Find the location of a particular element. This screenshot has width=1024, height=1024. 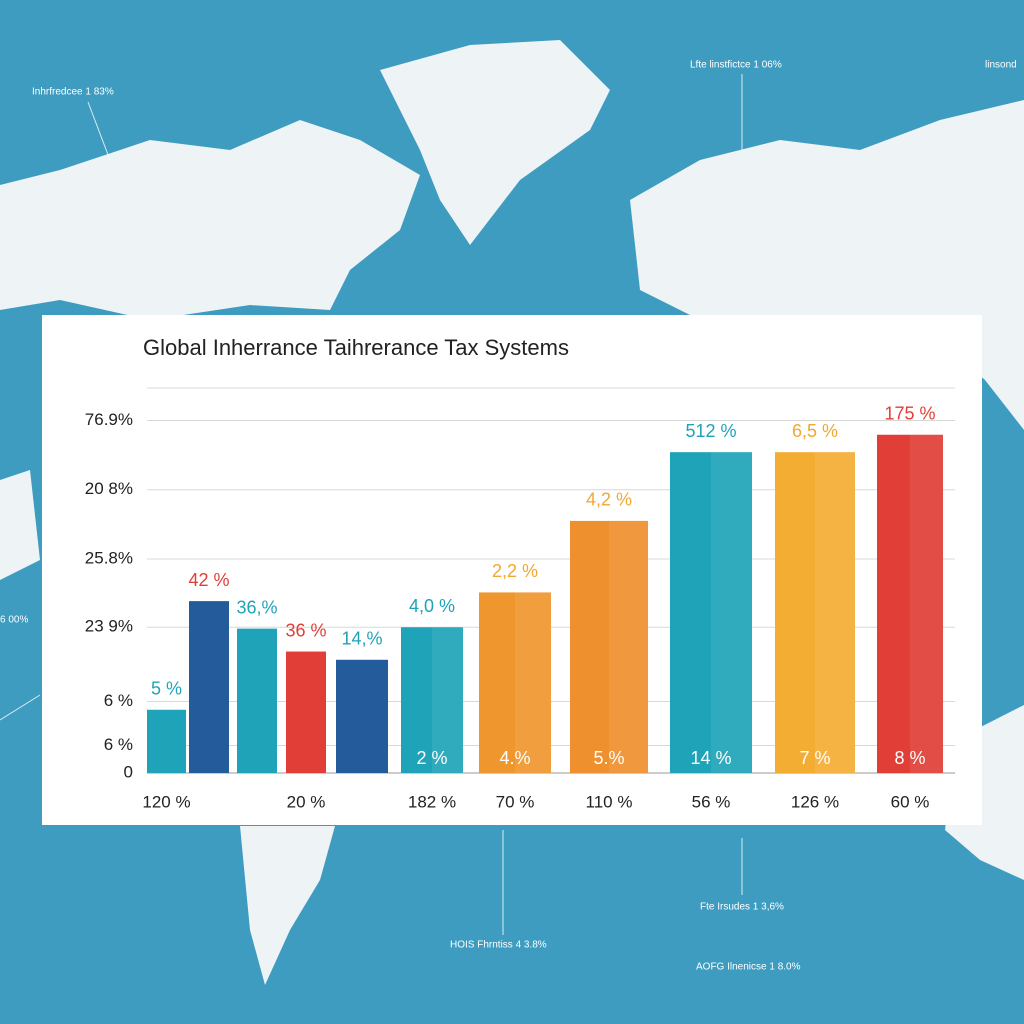

x-tick-label: 110 % is located at coordinates (609, 801).